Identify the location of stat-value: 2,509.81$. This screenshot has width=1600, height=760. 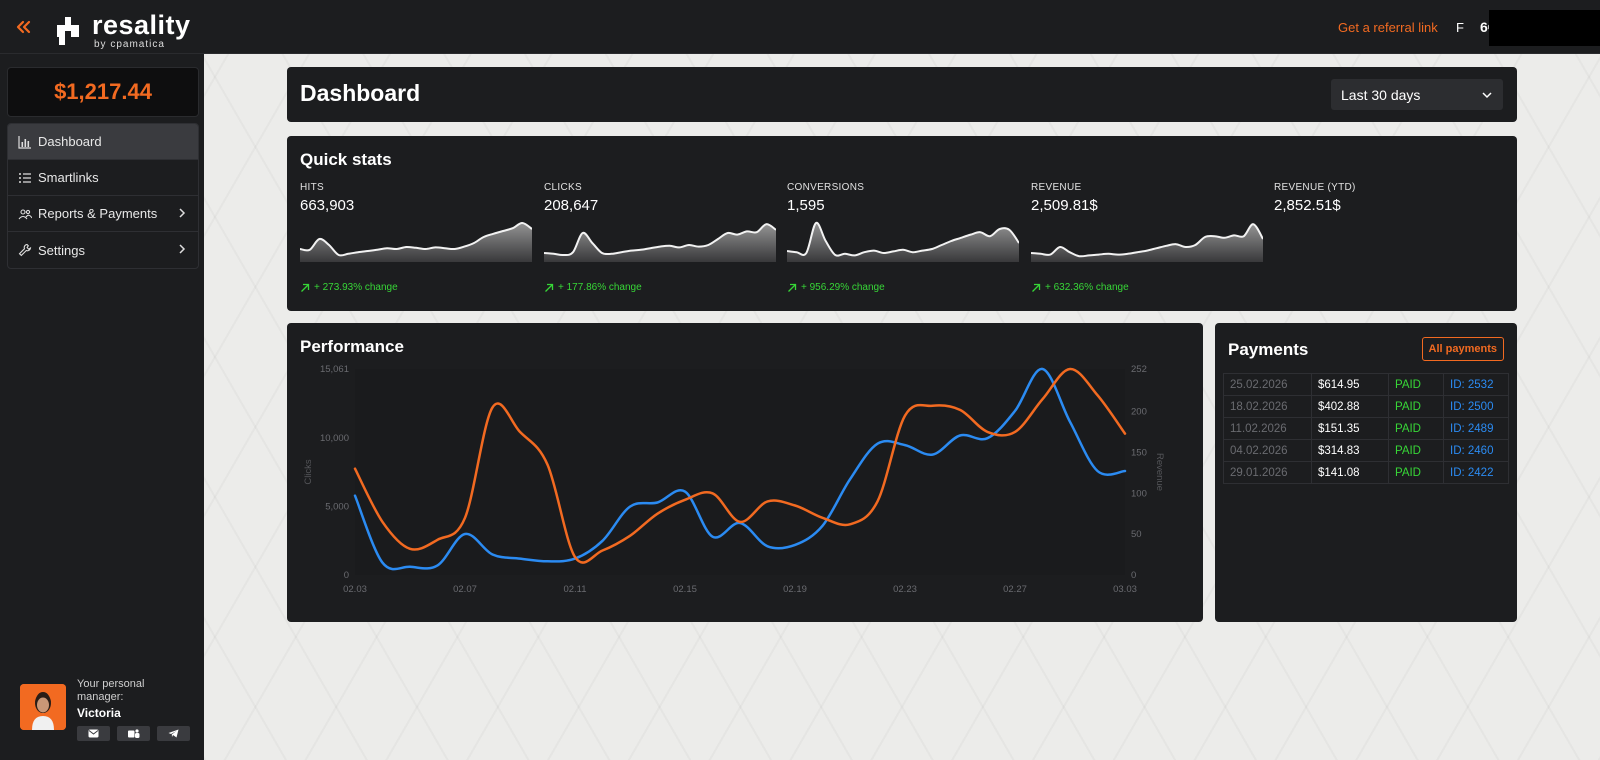
(1064, 205).